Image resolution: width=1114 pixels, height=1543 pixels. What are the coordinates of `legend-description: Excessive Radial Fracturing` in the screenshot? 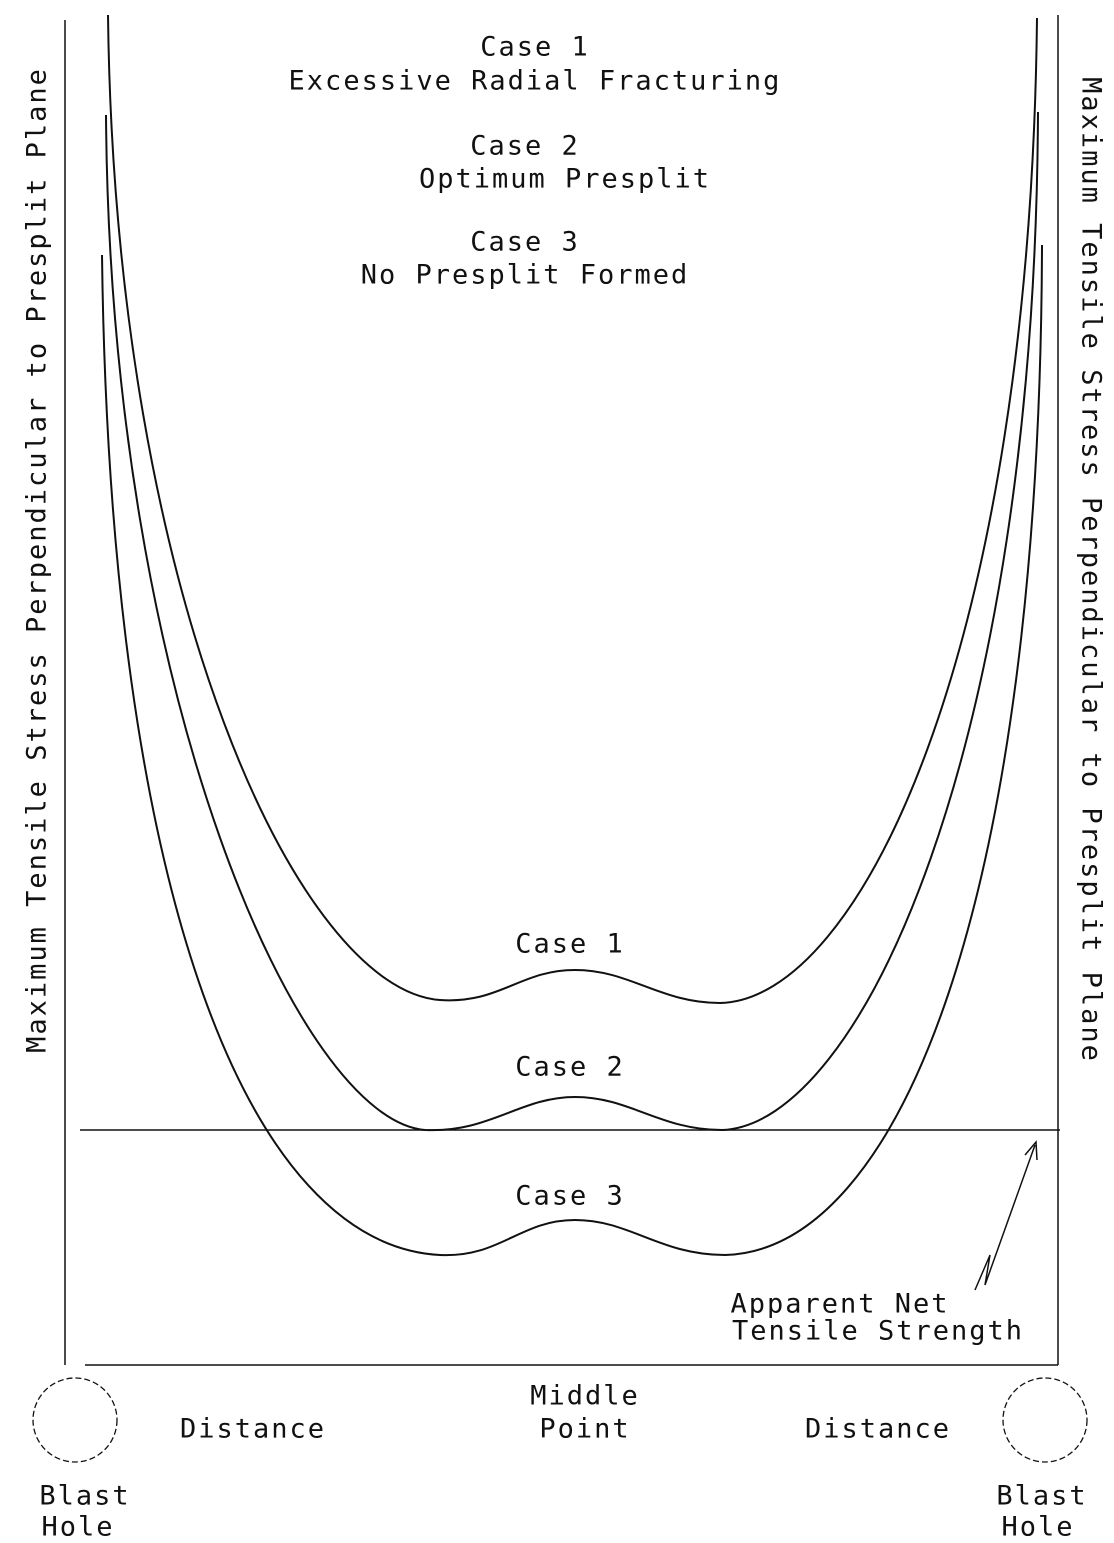 It's located at (535, 81).